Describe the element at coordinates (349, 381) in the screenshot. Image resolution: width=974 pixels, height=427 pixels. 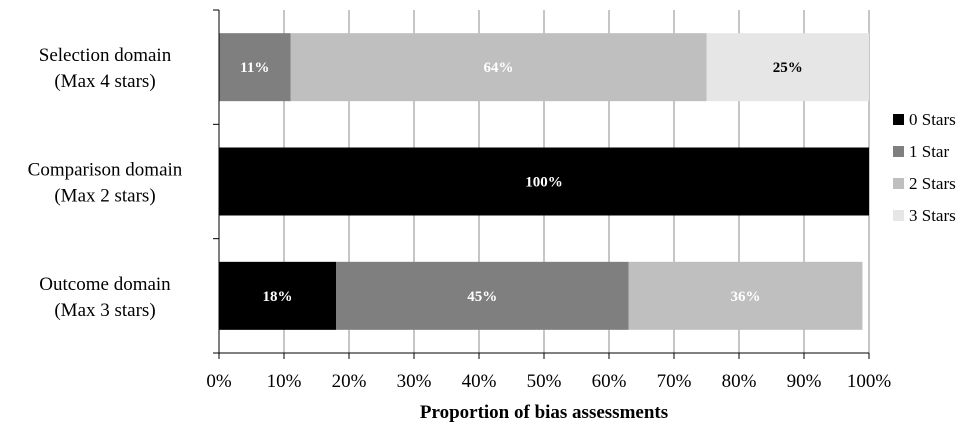
I see `x-tick-label: 20%` at that location.